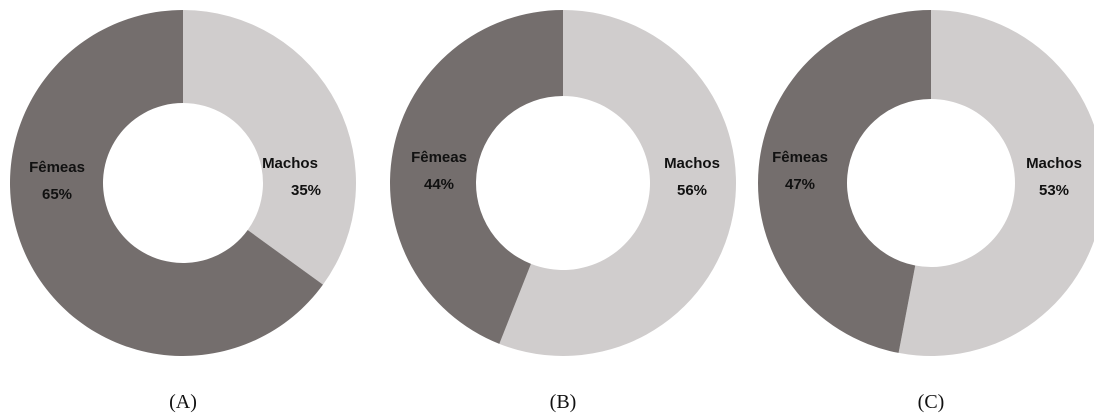 The image size is (1094, 419). What do you see at coordinates (57, 194) in the screenshot?
I see `slice-percent-femeas: 65%` at bounding box center [57, 194].